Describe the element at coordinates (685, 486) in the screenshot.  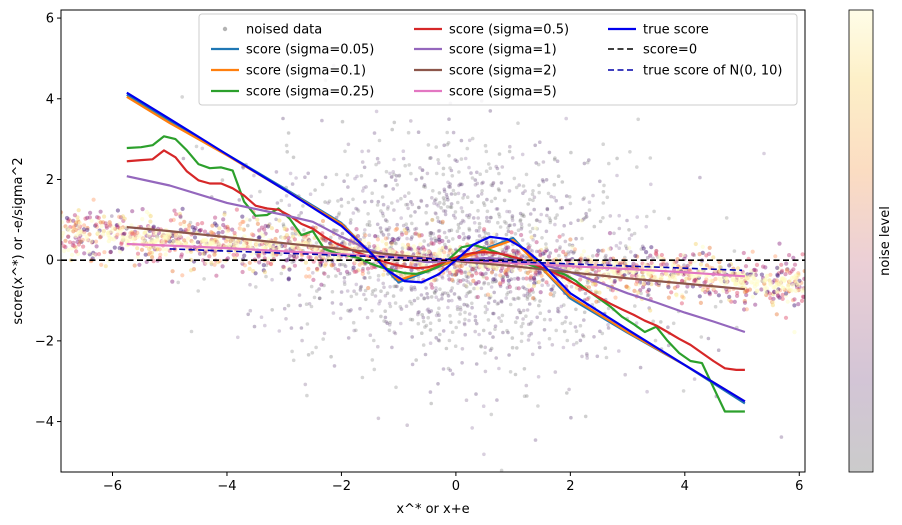
I see `x-tick-label: 4` at that location.